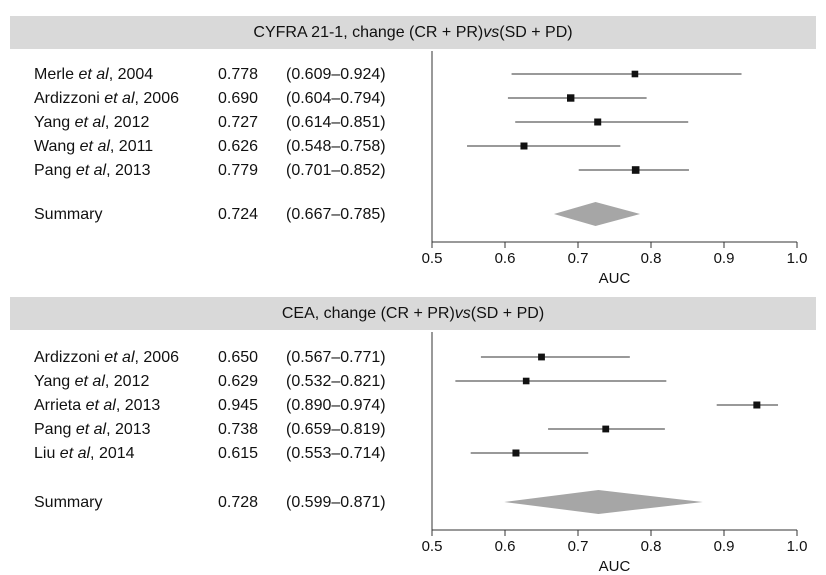  Describe the element at coordinates (238, 146) in the screenshot. I see `study-auc: 0.626` at that location.